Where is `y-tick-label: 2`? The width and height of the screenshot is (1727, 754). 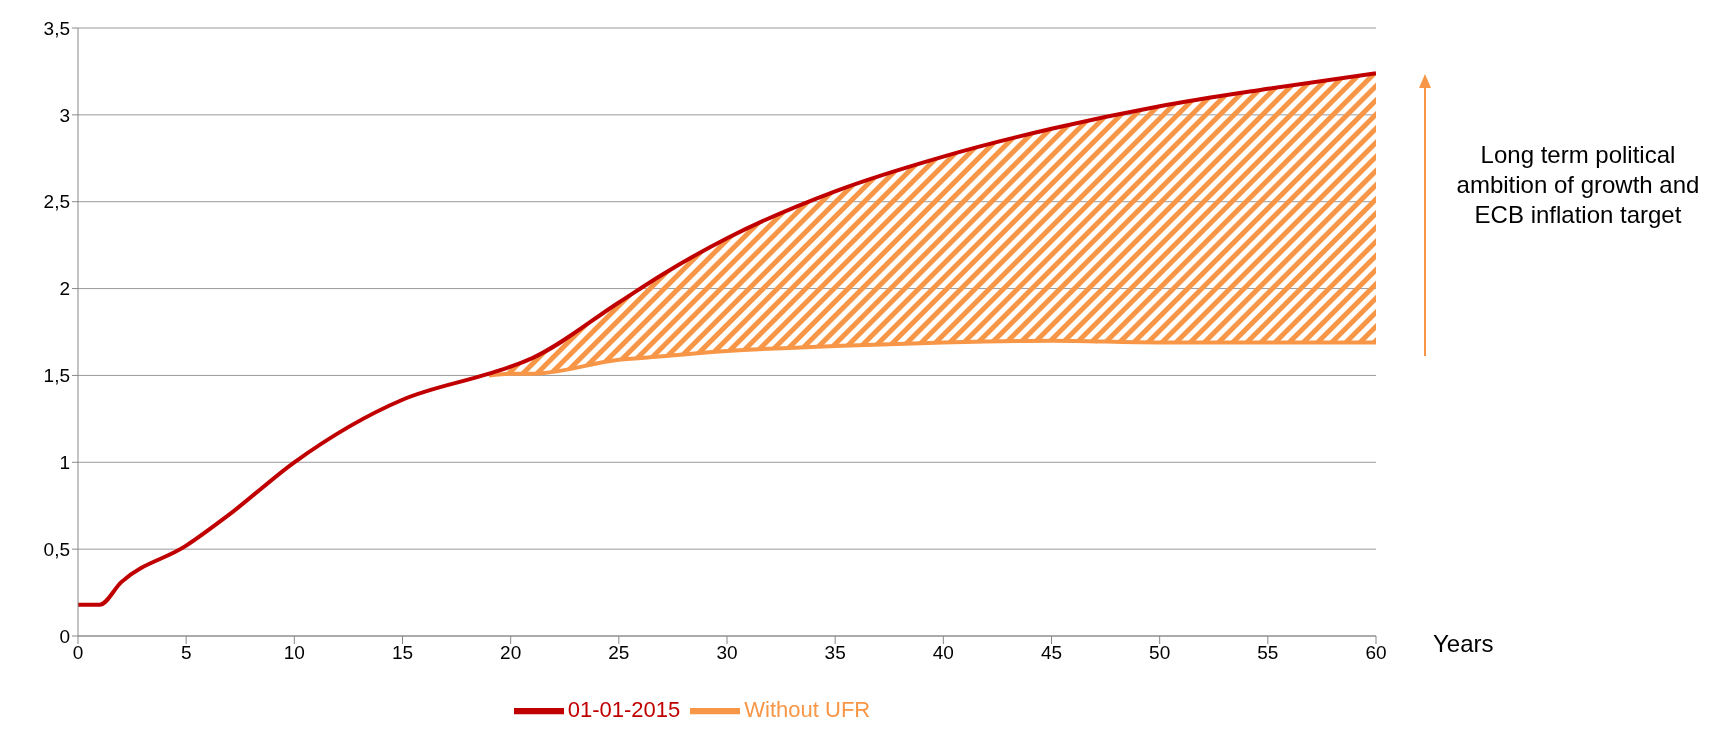
y-tick-label: 2 is located at coordinates (64, 289).